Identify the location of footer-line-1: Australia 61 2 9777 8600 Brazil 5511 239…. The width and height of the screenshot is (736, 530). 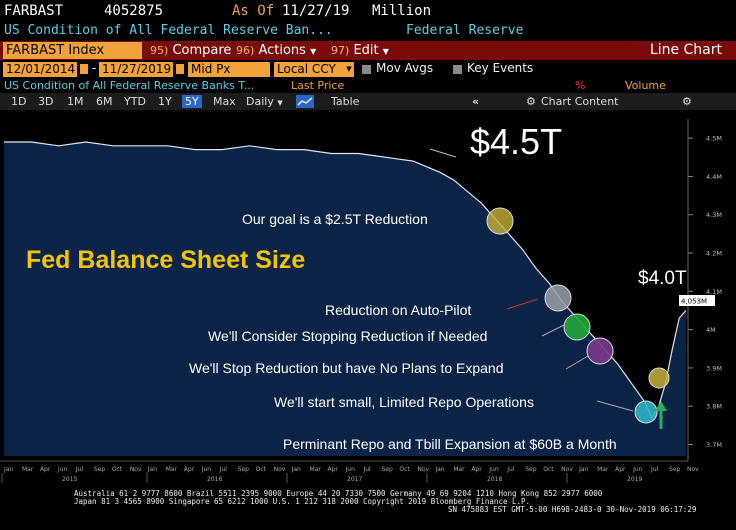
(338, 493).